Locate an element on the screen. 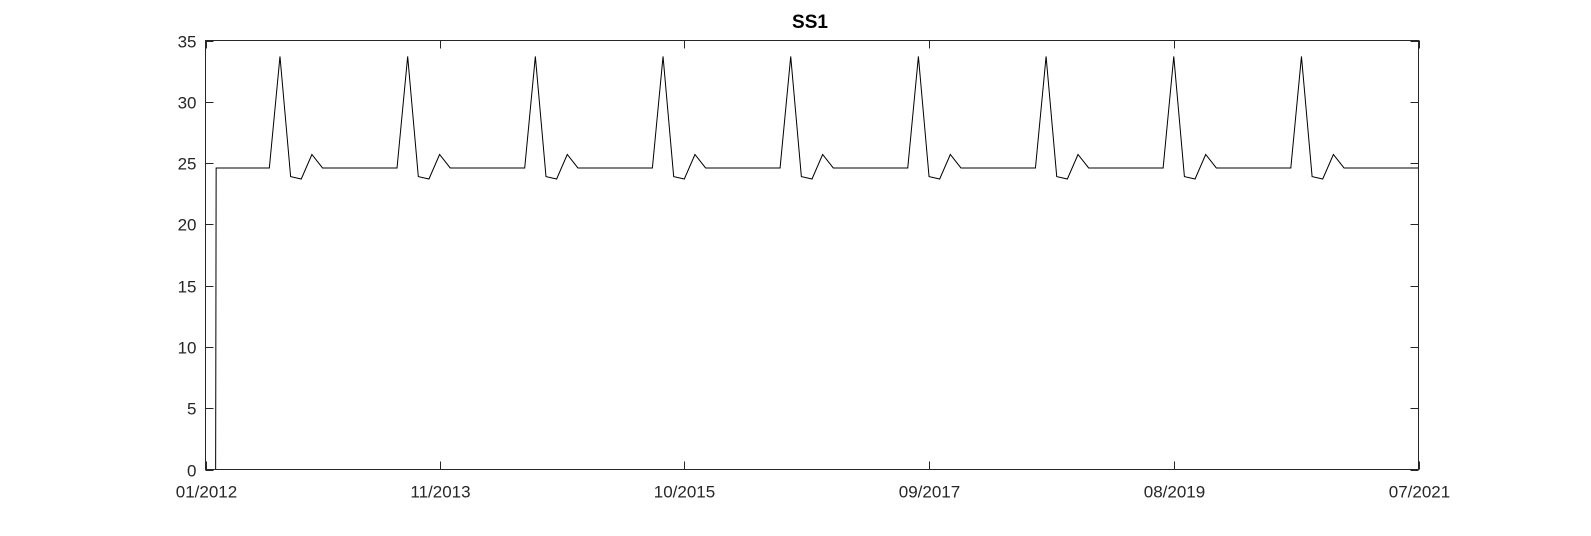 This screenshot has width=1591, height=536. y-tick-label: 5 is located at coordinates (191, 409).